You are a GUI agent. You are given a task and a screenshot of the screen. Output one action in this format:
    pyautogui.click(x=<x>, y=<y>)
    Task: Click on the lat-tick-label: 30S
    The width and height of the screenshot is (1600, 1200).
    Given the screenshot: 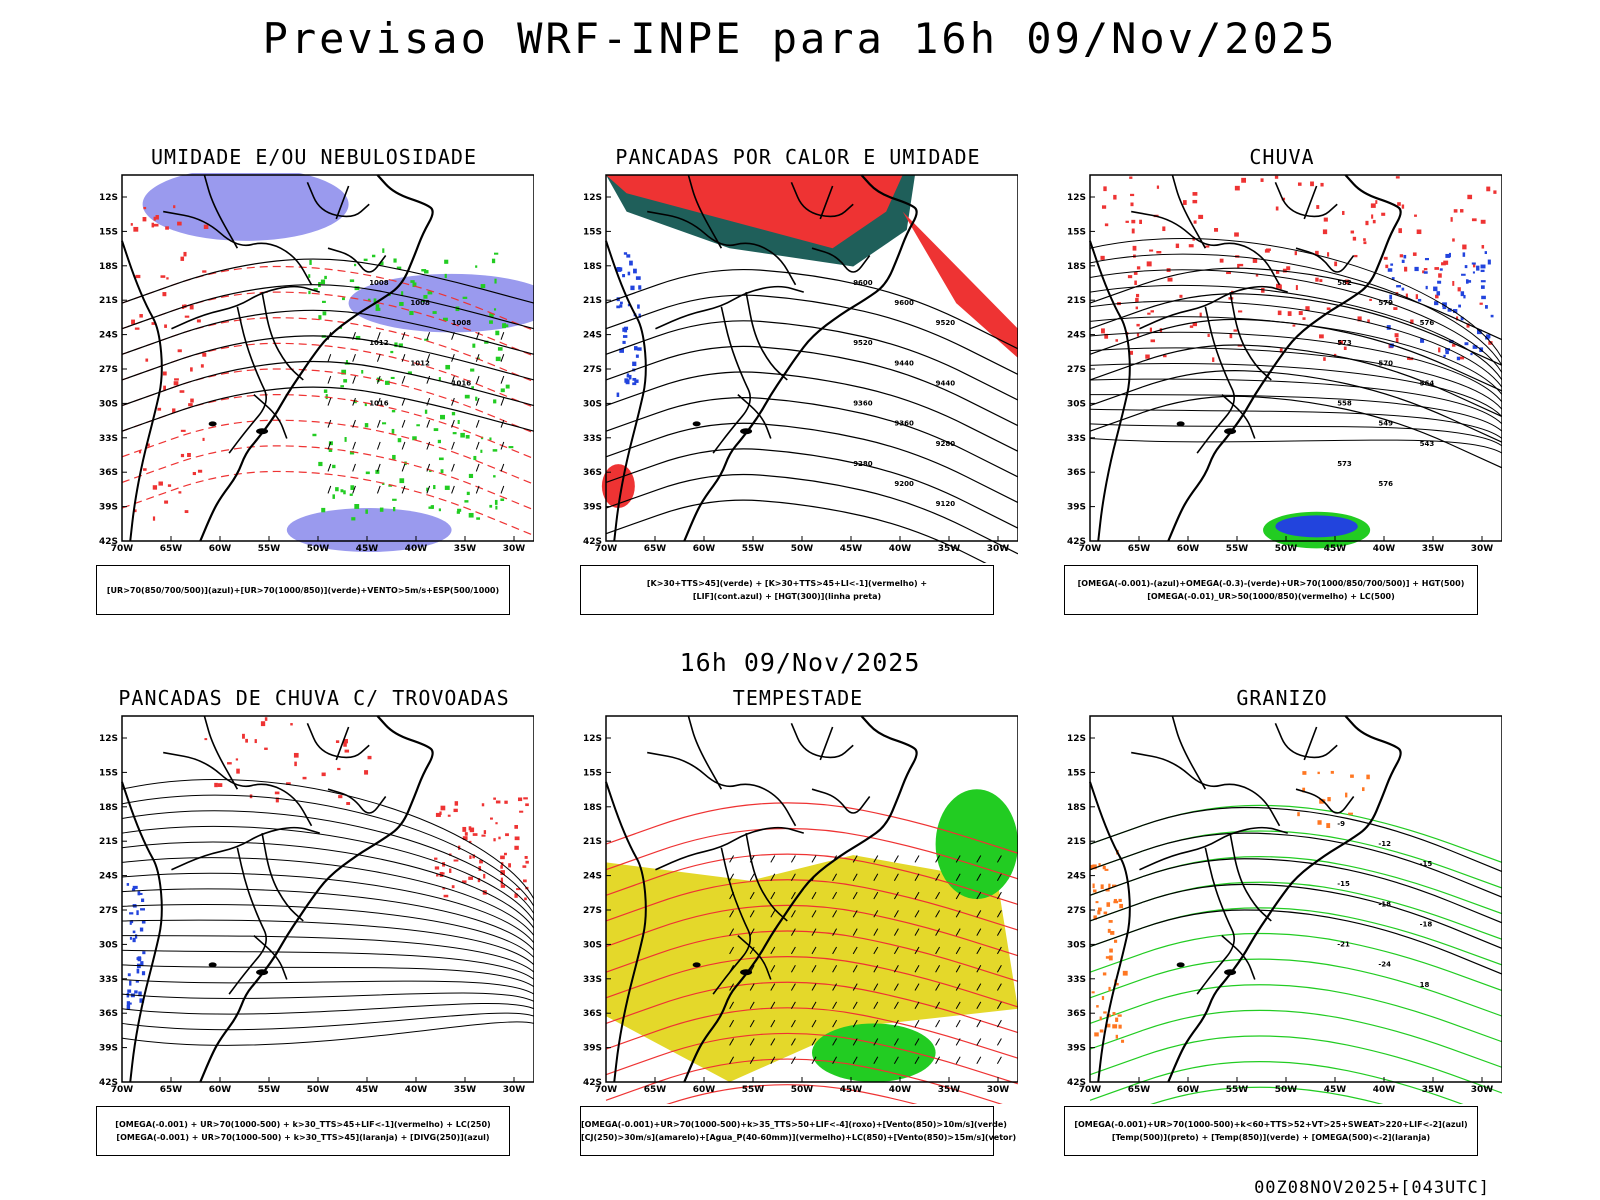 What is the action you would take?
    pyautogui.click(x=592, y=945)
    